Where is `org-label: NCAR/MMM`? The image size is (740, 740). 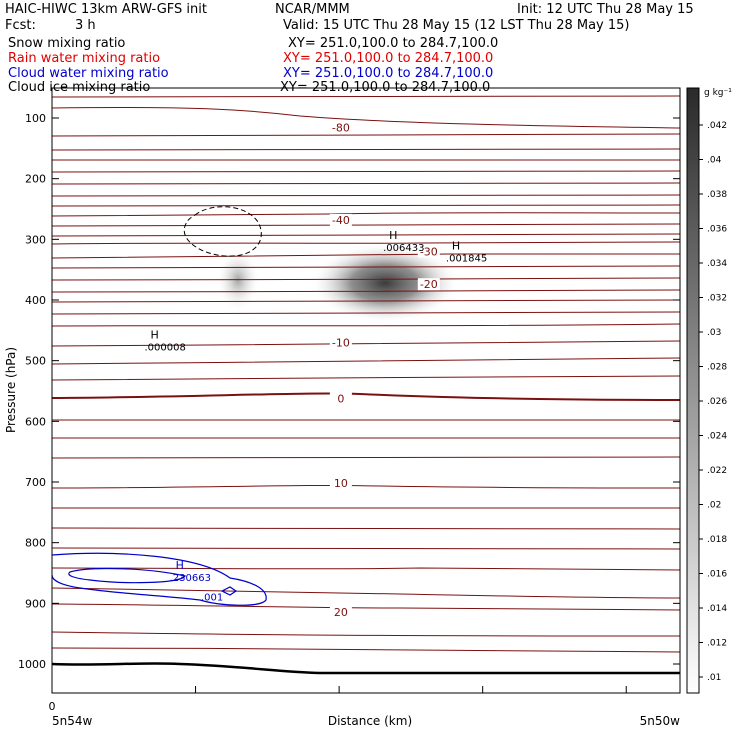
org-label: NCAR/MMM is located at coordinates (312, 9).